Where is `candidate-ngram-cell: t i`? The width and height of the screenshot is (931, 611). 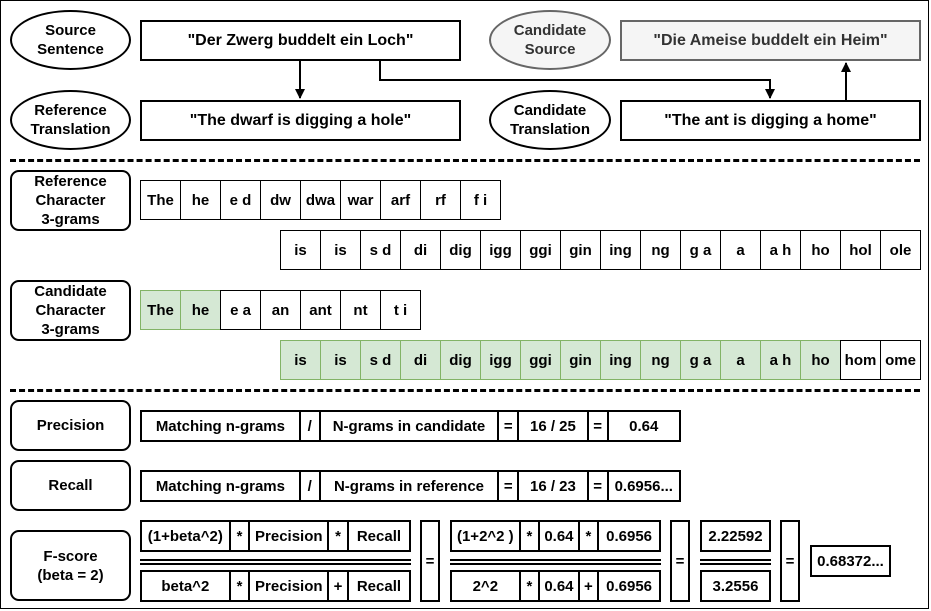
candidate-ngram-cell: t i is located at coordinates (400, 310).